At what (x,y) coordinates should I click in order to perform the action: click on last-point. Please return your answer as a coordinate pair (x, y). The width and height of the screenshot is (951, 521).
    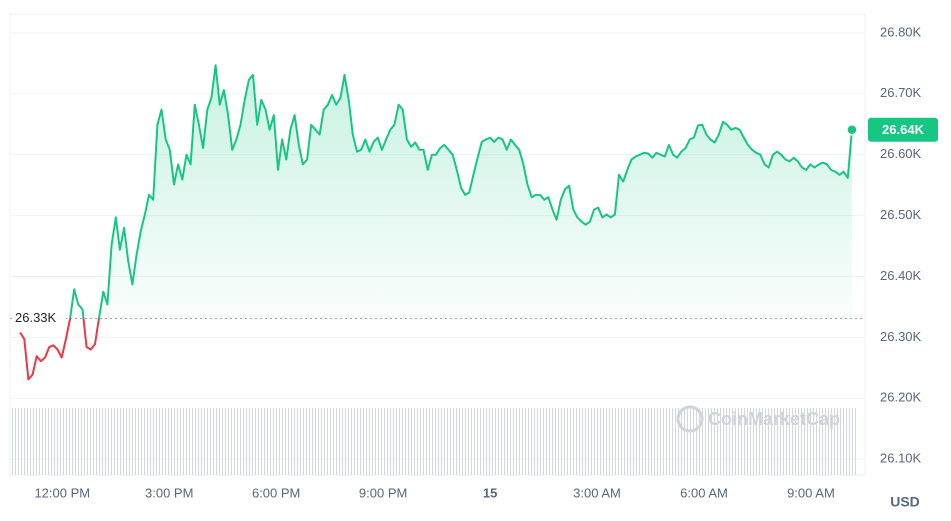
    Looking at the image, I should click on (852, 129).